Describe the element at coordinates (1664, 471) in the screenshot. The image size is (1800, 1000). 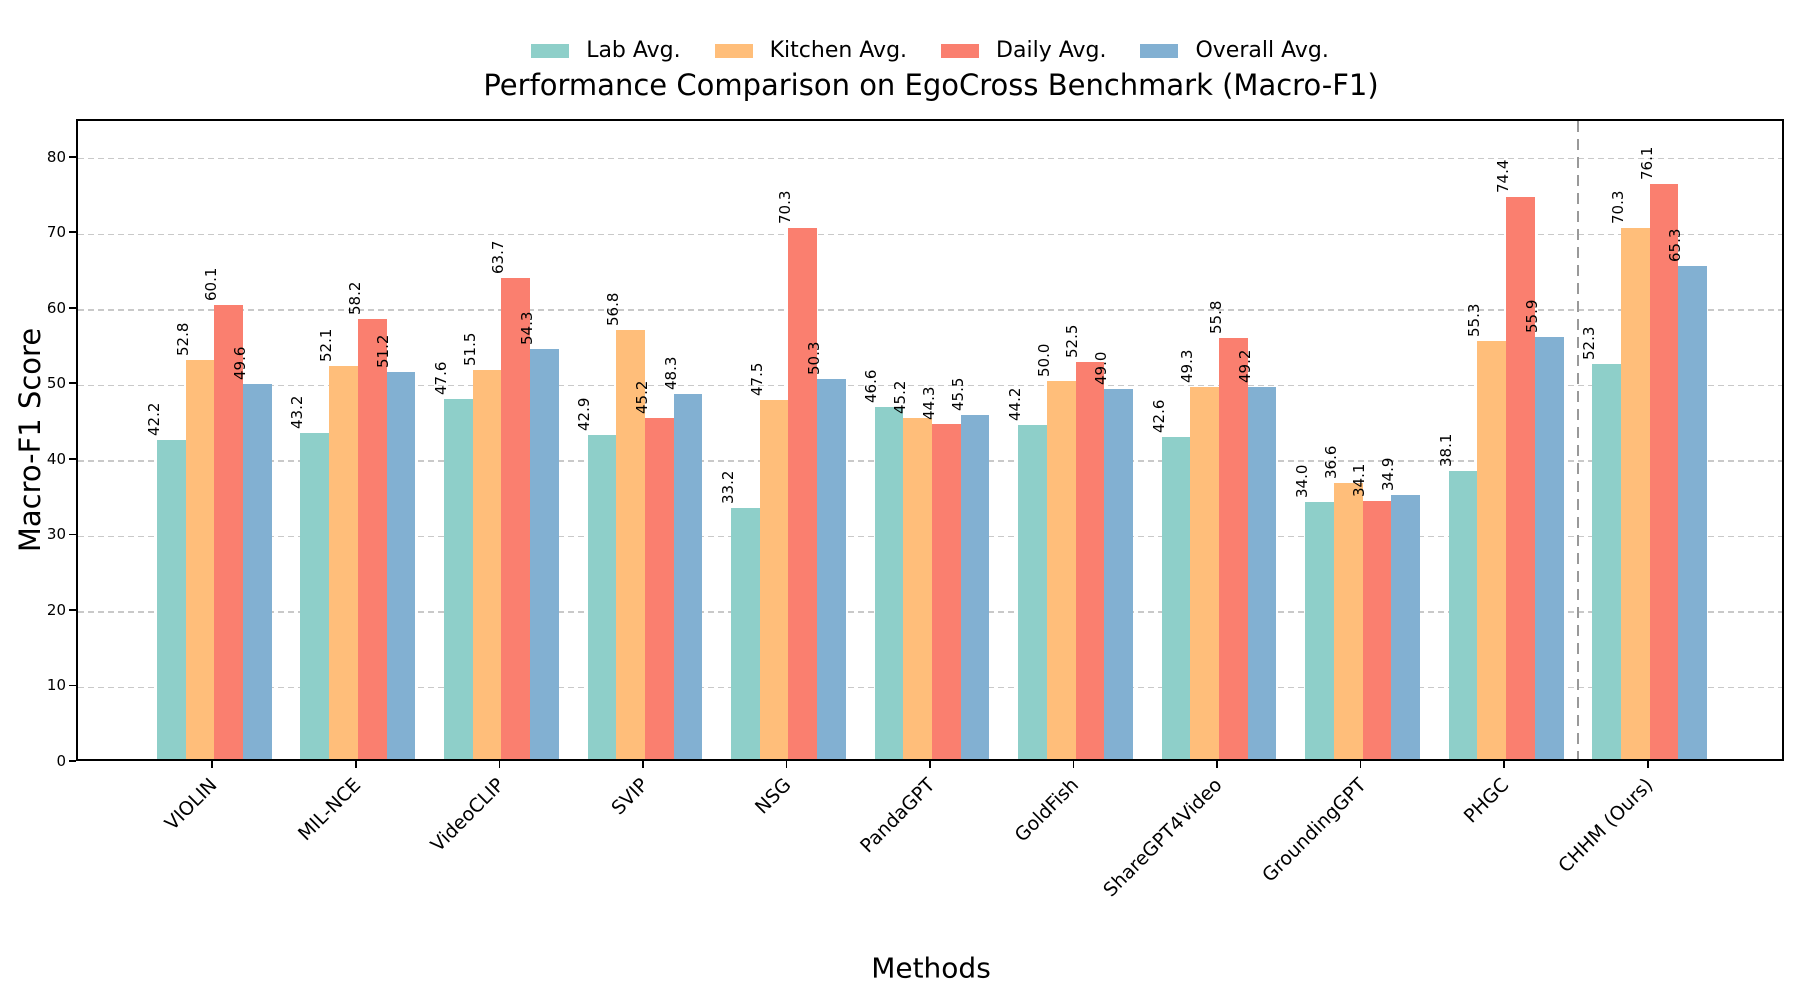
I see `bar-daily-avg--chhm-ours-` at that location.